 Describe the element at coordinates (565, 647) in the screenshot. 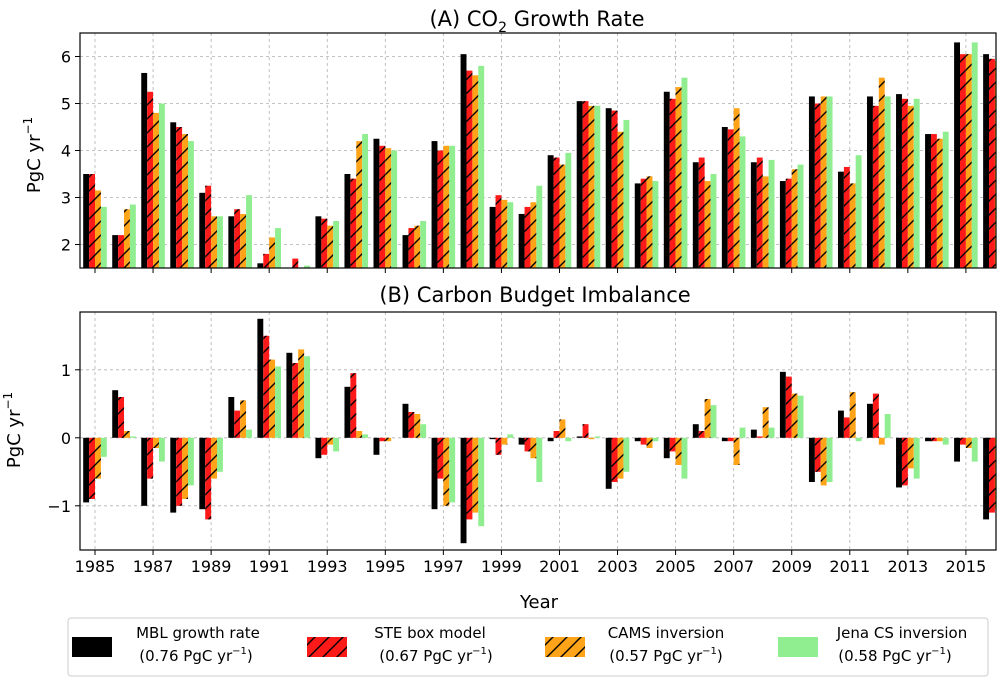

I see `legend-hatch-cams` at that location.